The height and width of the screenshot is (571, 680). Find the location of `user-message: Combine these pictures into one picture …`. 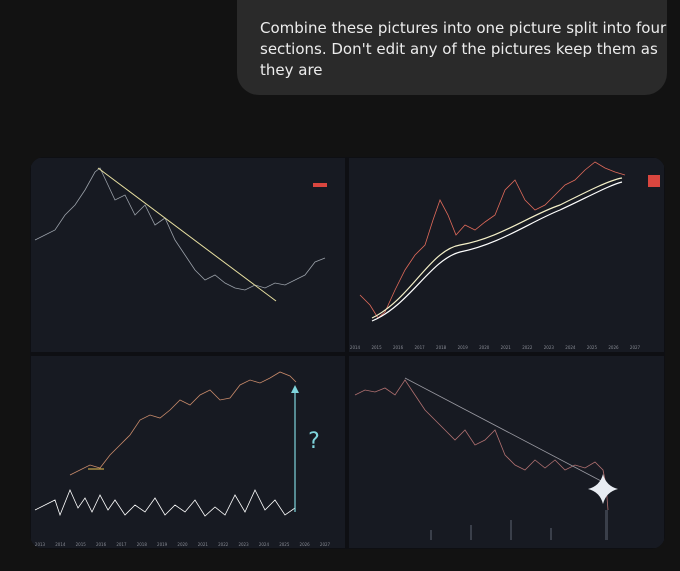

user-message: Combine these pictures into one picture … is located at coordinates (452, 47).